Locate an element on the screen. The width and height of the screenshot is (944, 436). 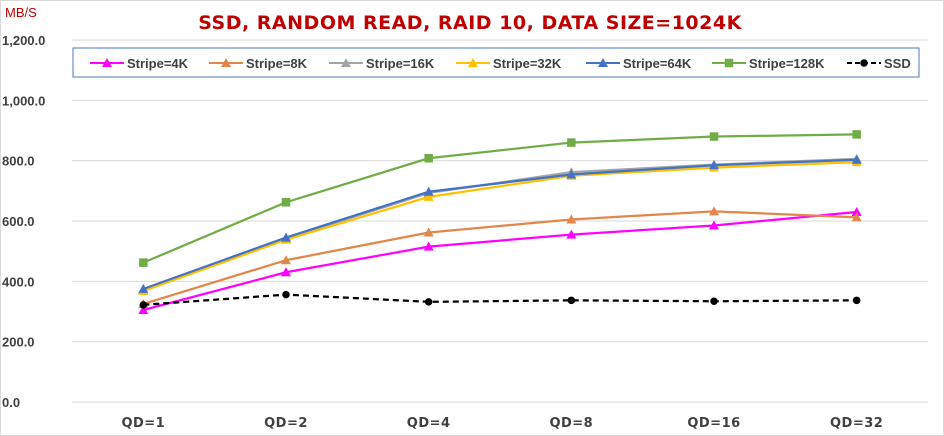
x-tick-label: QD=2 is located at coordinates (286, 423).